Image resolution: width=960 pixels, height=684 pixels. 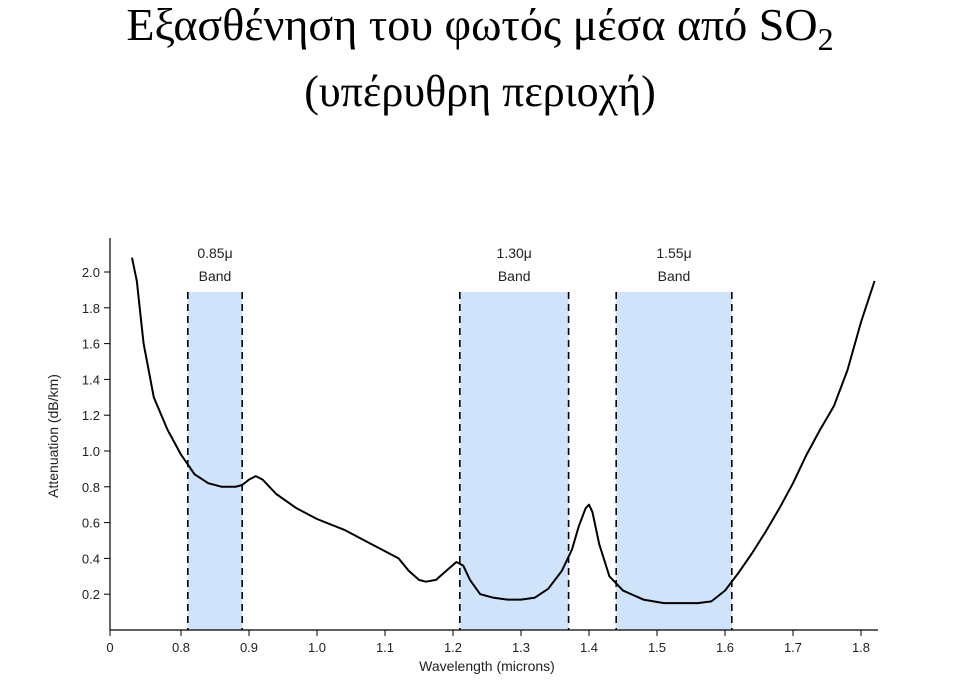 What do you see at coordinates (521, 647) in the screenshot?
I see `x-tick-label-6: 1.3` at bounding box center [521, 647].